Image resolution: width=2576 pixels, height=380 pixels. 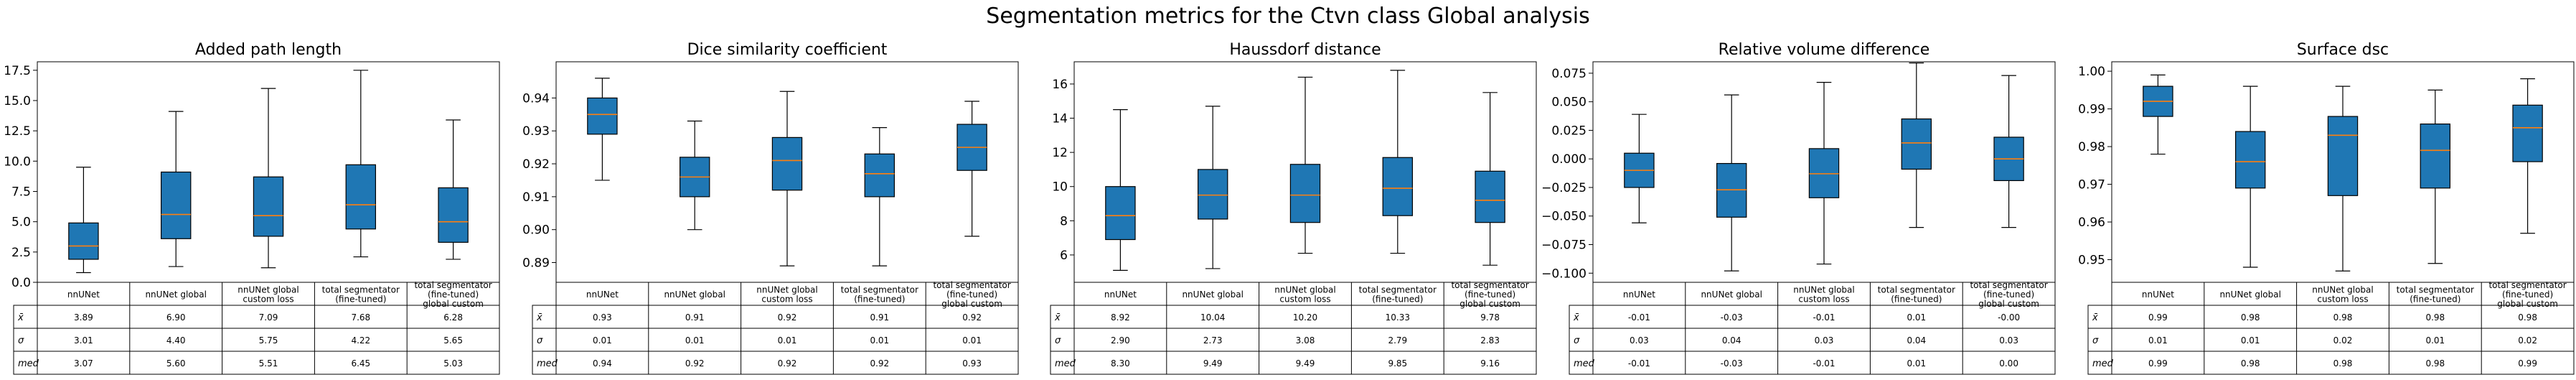 I want to click on row-label: x̄, so click(x=1057, y=317).